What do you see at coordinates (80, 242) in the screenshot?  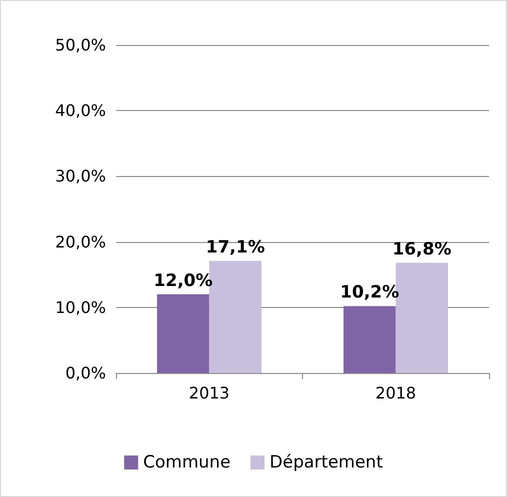 I see `y-tick-label: 20,0%` at bounding box center [80, 242].